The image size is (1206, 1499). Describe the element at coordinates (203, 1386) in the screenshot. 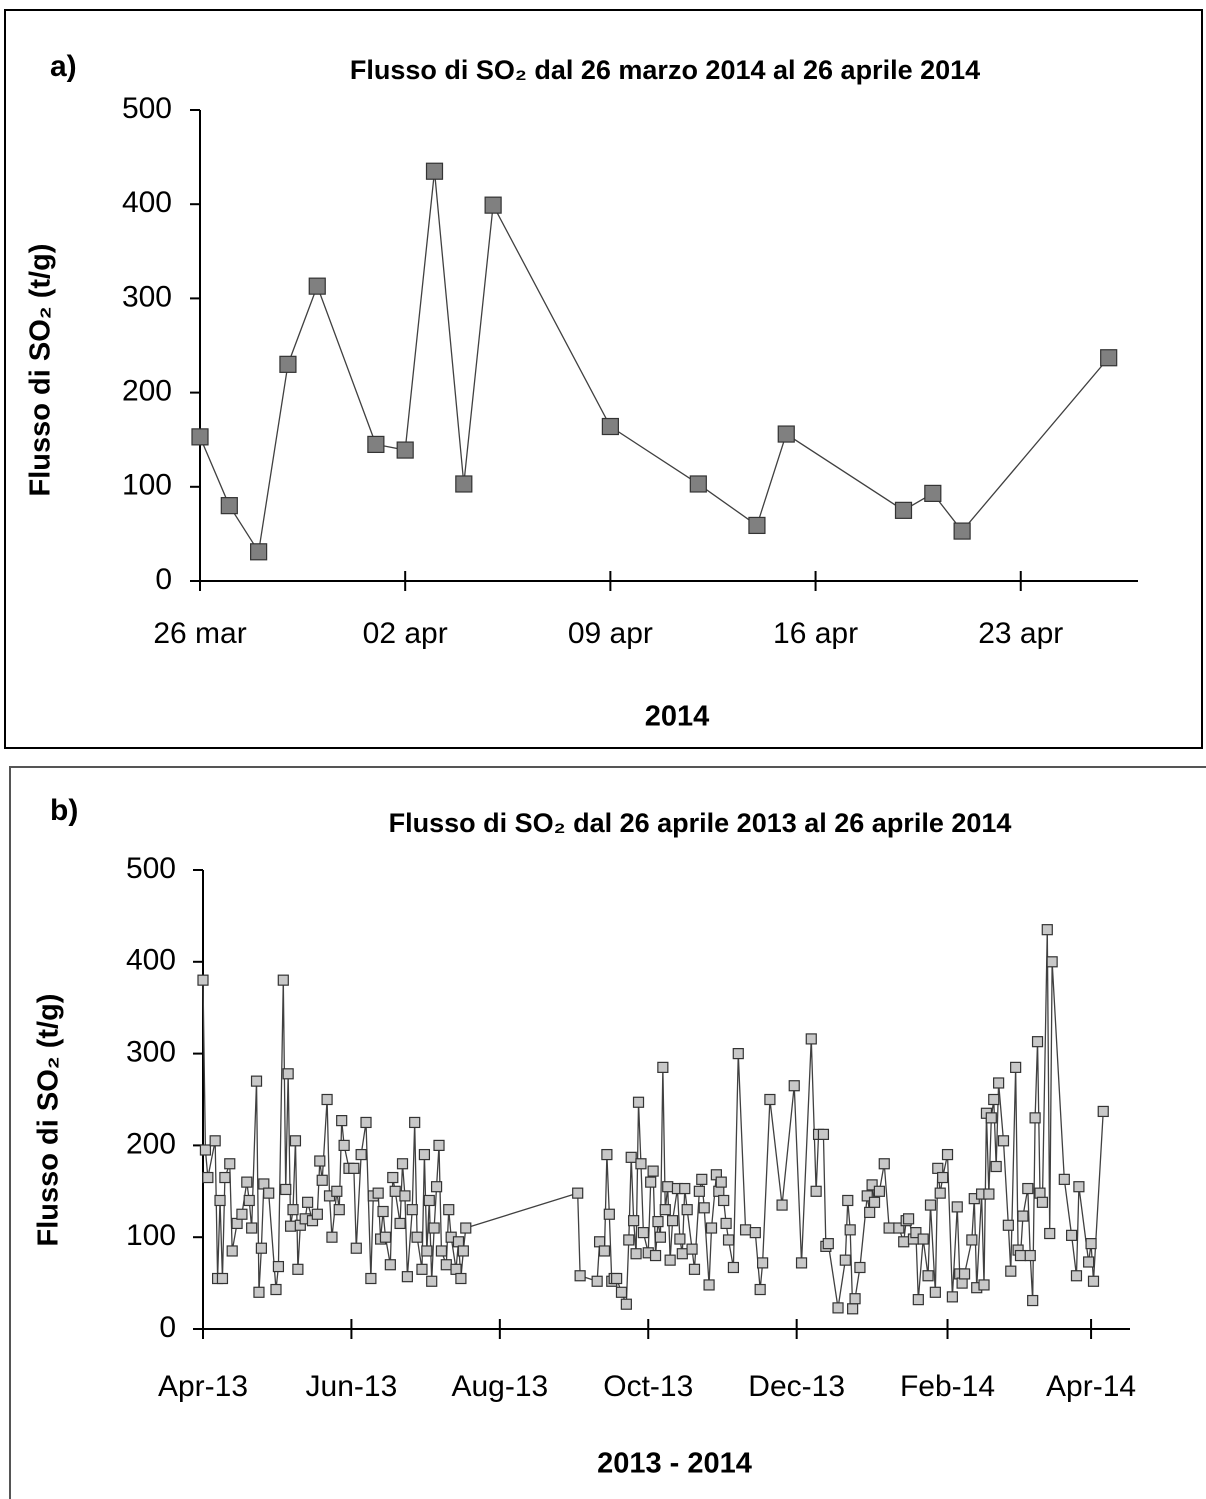

I see `x-tick-label: Apr-13` at that location.